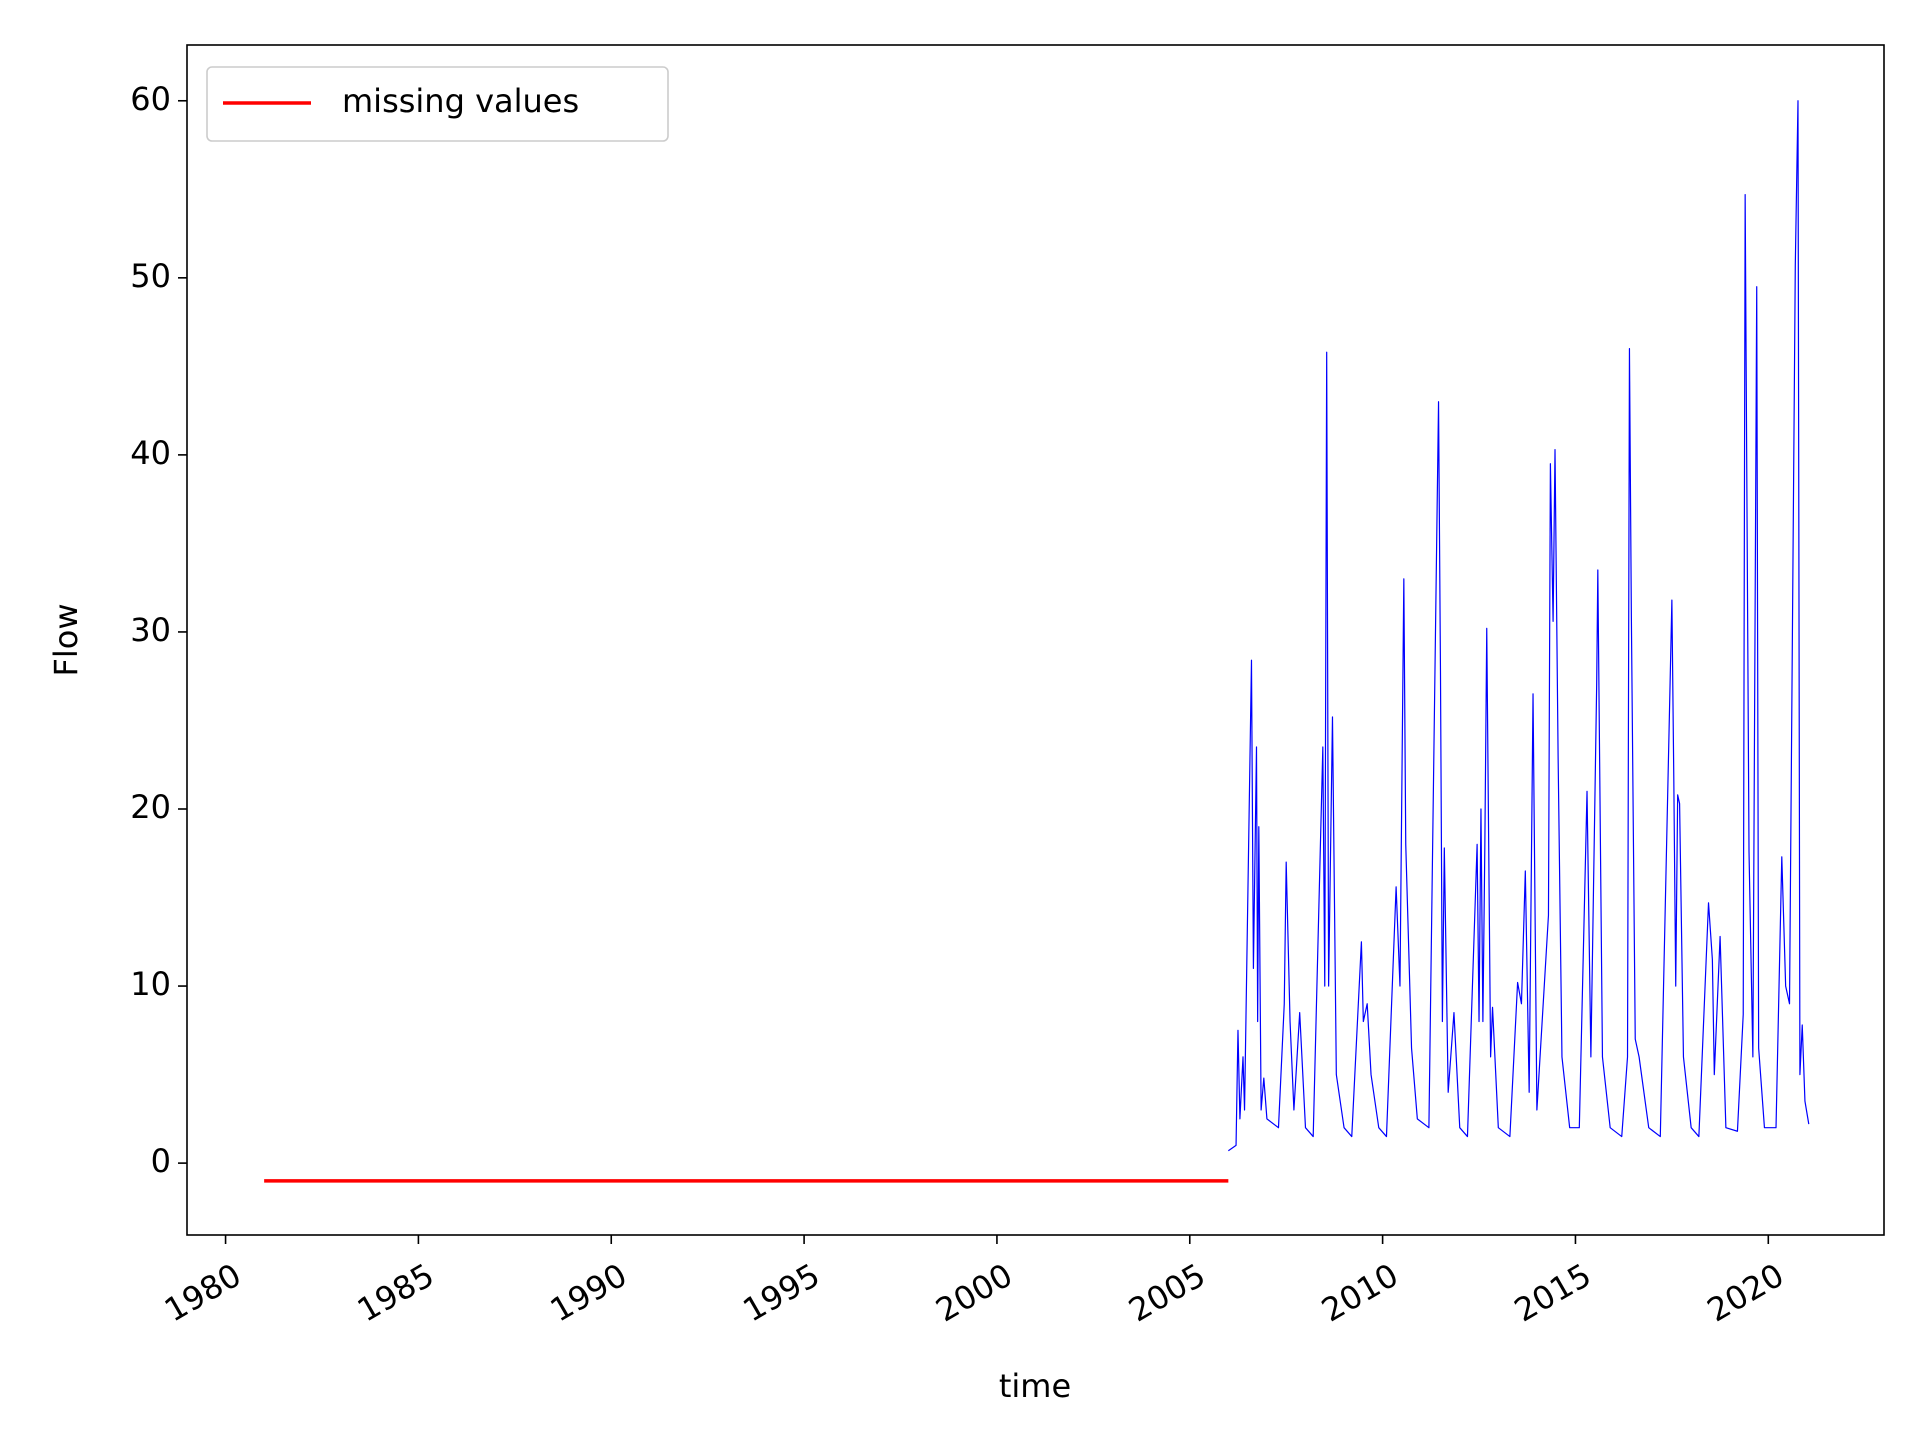  I want to click on y-tick-label: 0, so click(161, 1161).